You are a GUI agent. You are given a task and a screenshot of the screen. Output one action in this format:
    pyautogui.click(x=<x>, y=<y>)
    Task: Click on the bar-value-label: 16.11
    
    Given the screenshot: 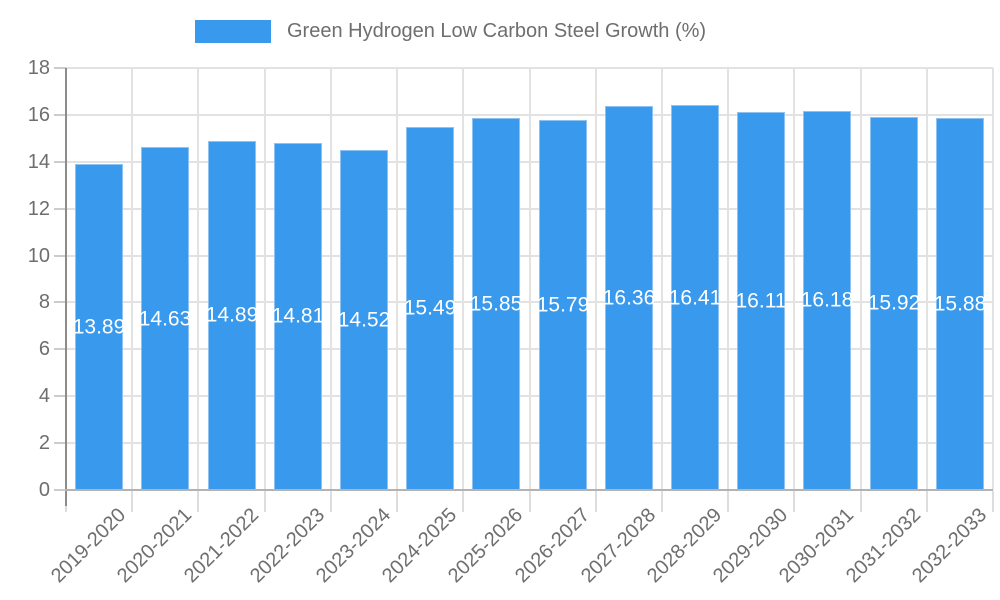 What is the action you would take?
    pyautogui.click(x=761, y=301)
    